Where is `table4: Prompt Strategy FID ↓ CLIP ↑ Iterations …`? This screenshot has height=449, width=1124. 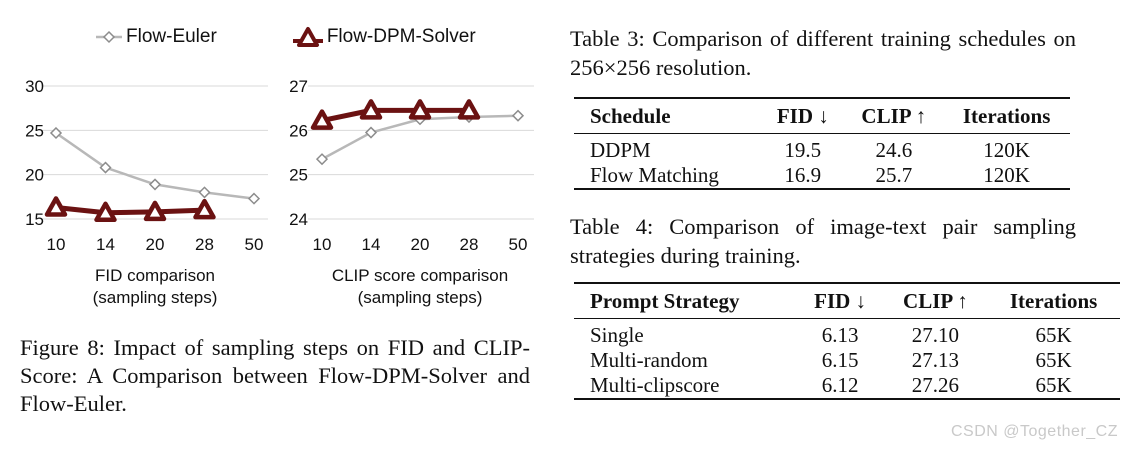 table4: Prompt Strategy FID ↓ CLIP ↑ Iterations … is located at coordinates (847, 341).